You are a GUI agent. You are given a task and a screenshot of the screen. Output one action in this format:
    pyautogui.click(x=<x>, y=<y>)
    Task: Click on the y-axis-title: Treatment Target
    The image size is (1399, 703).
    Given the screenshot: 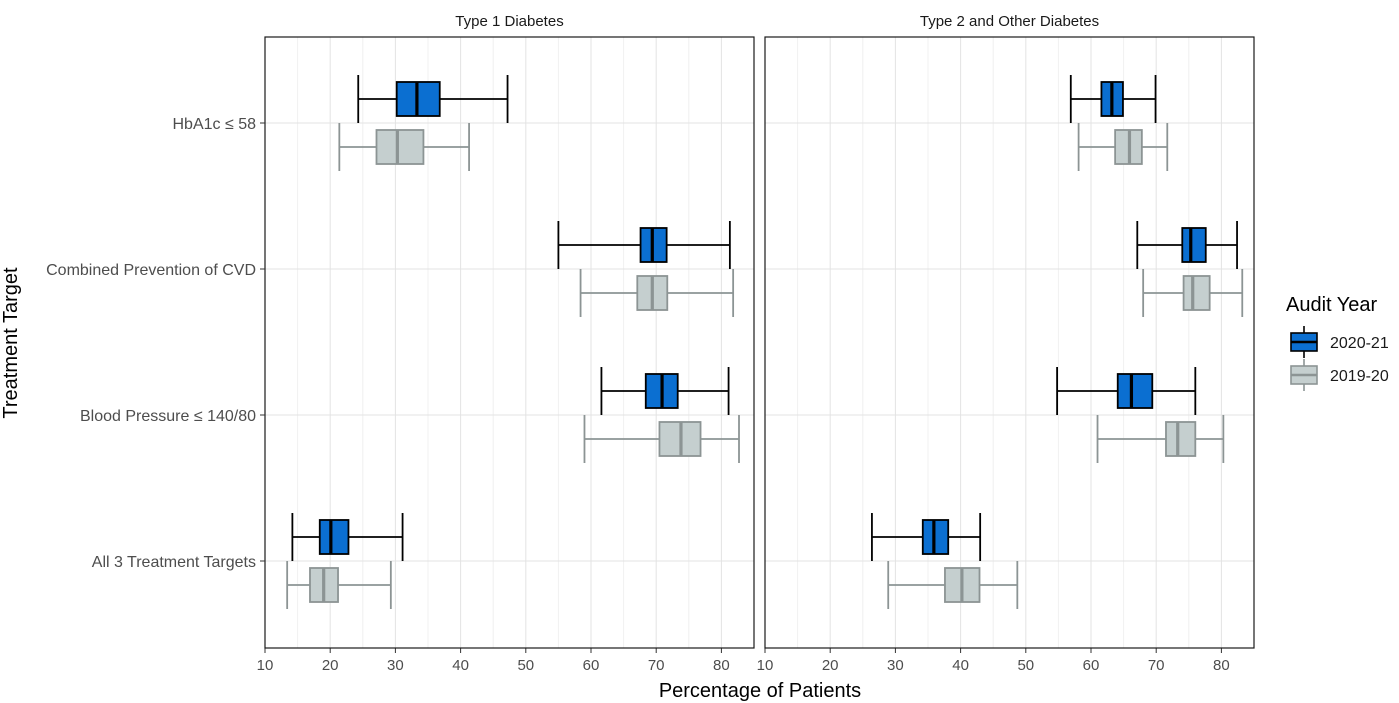 What is the action you would take?
    pyautogui.click(x=11, y=343)
    